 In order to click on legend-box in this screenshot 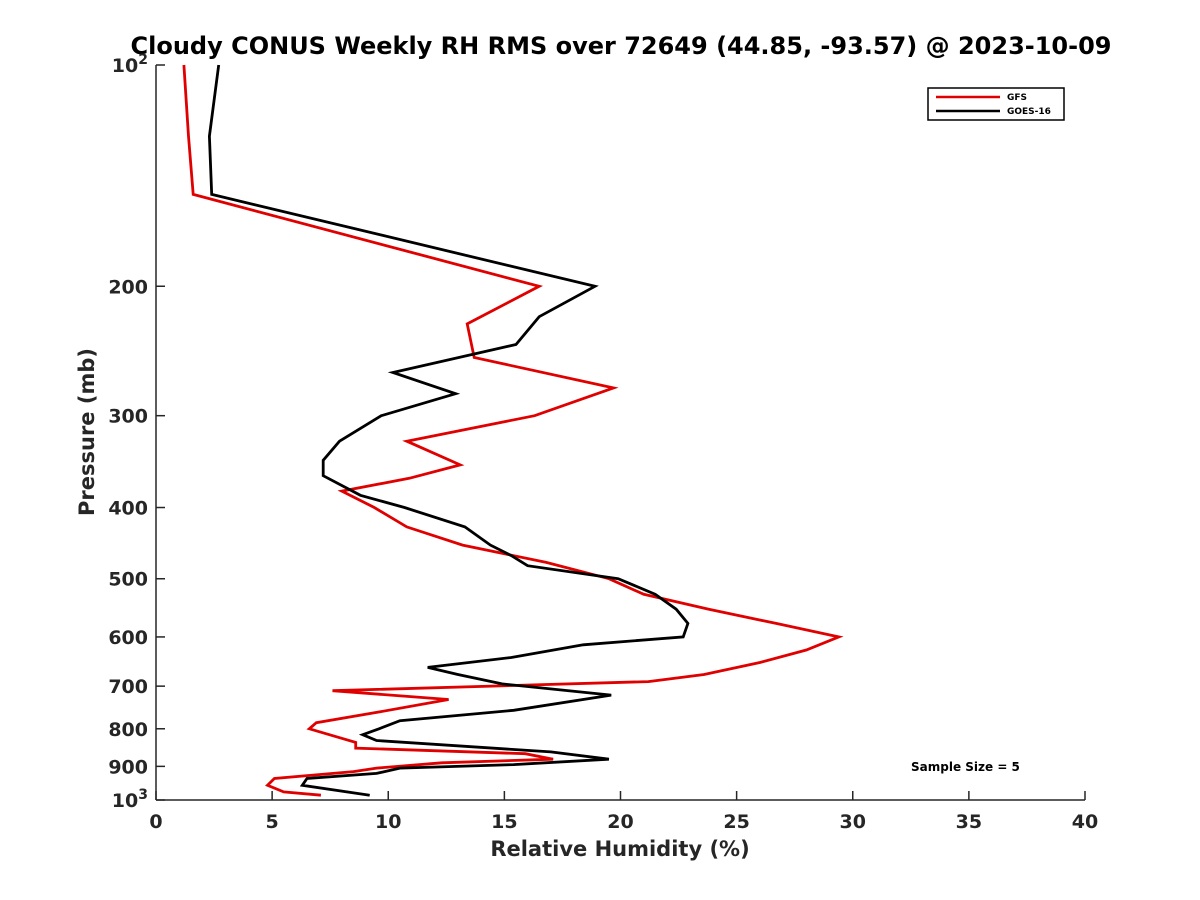, I will do `click(996, 104)`.